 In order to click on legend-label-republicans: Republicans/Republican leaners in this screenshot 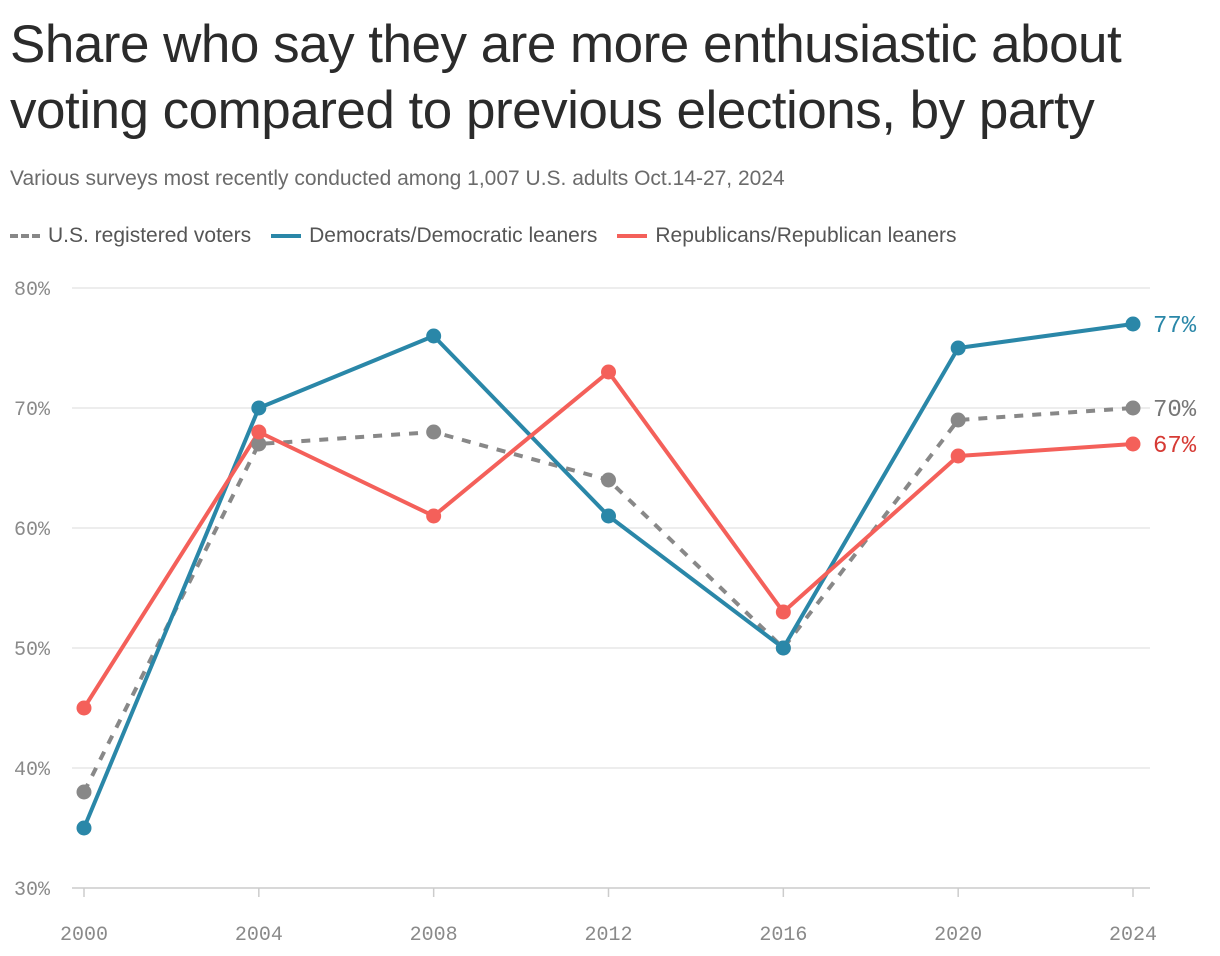, I will do `click(806, 235)`.